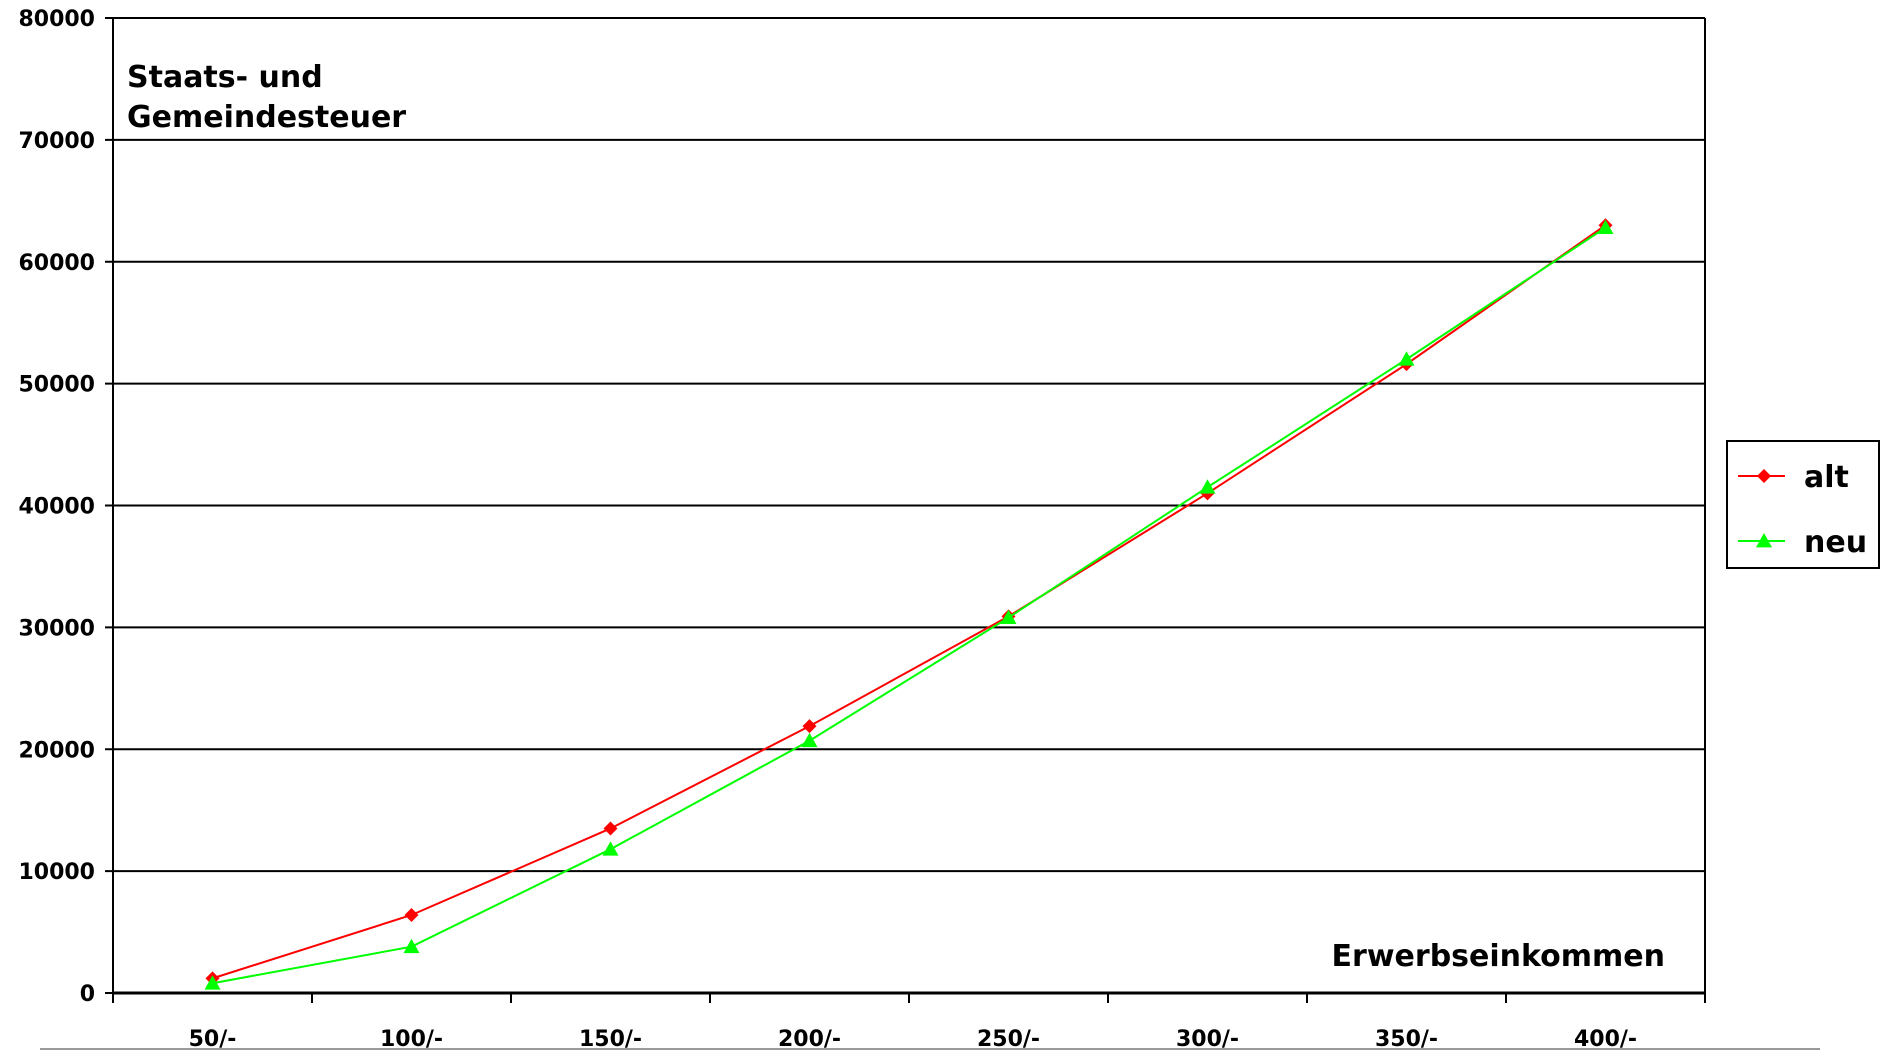 Image resolution: width=1887 pixels, height=1052 pixels. I want to click on legend-item-neu: neu, so click(1802, 542).